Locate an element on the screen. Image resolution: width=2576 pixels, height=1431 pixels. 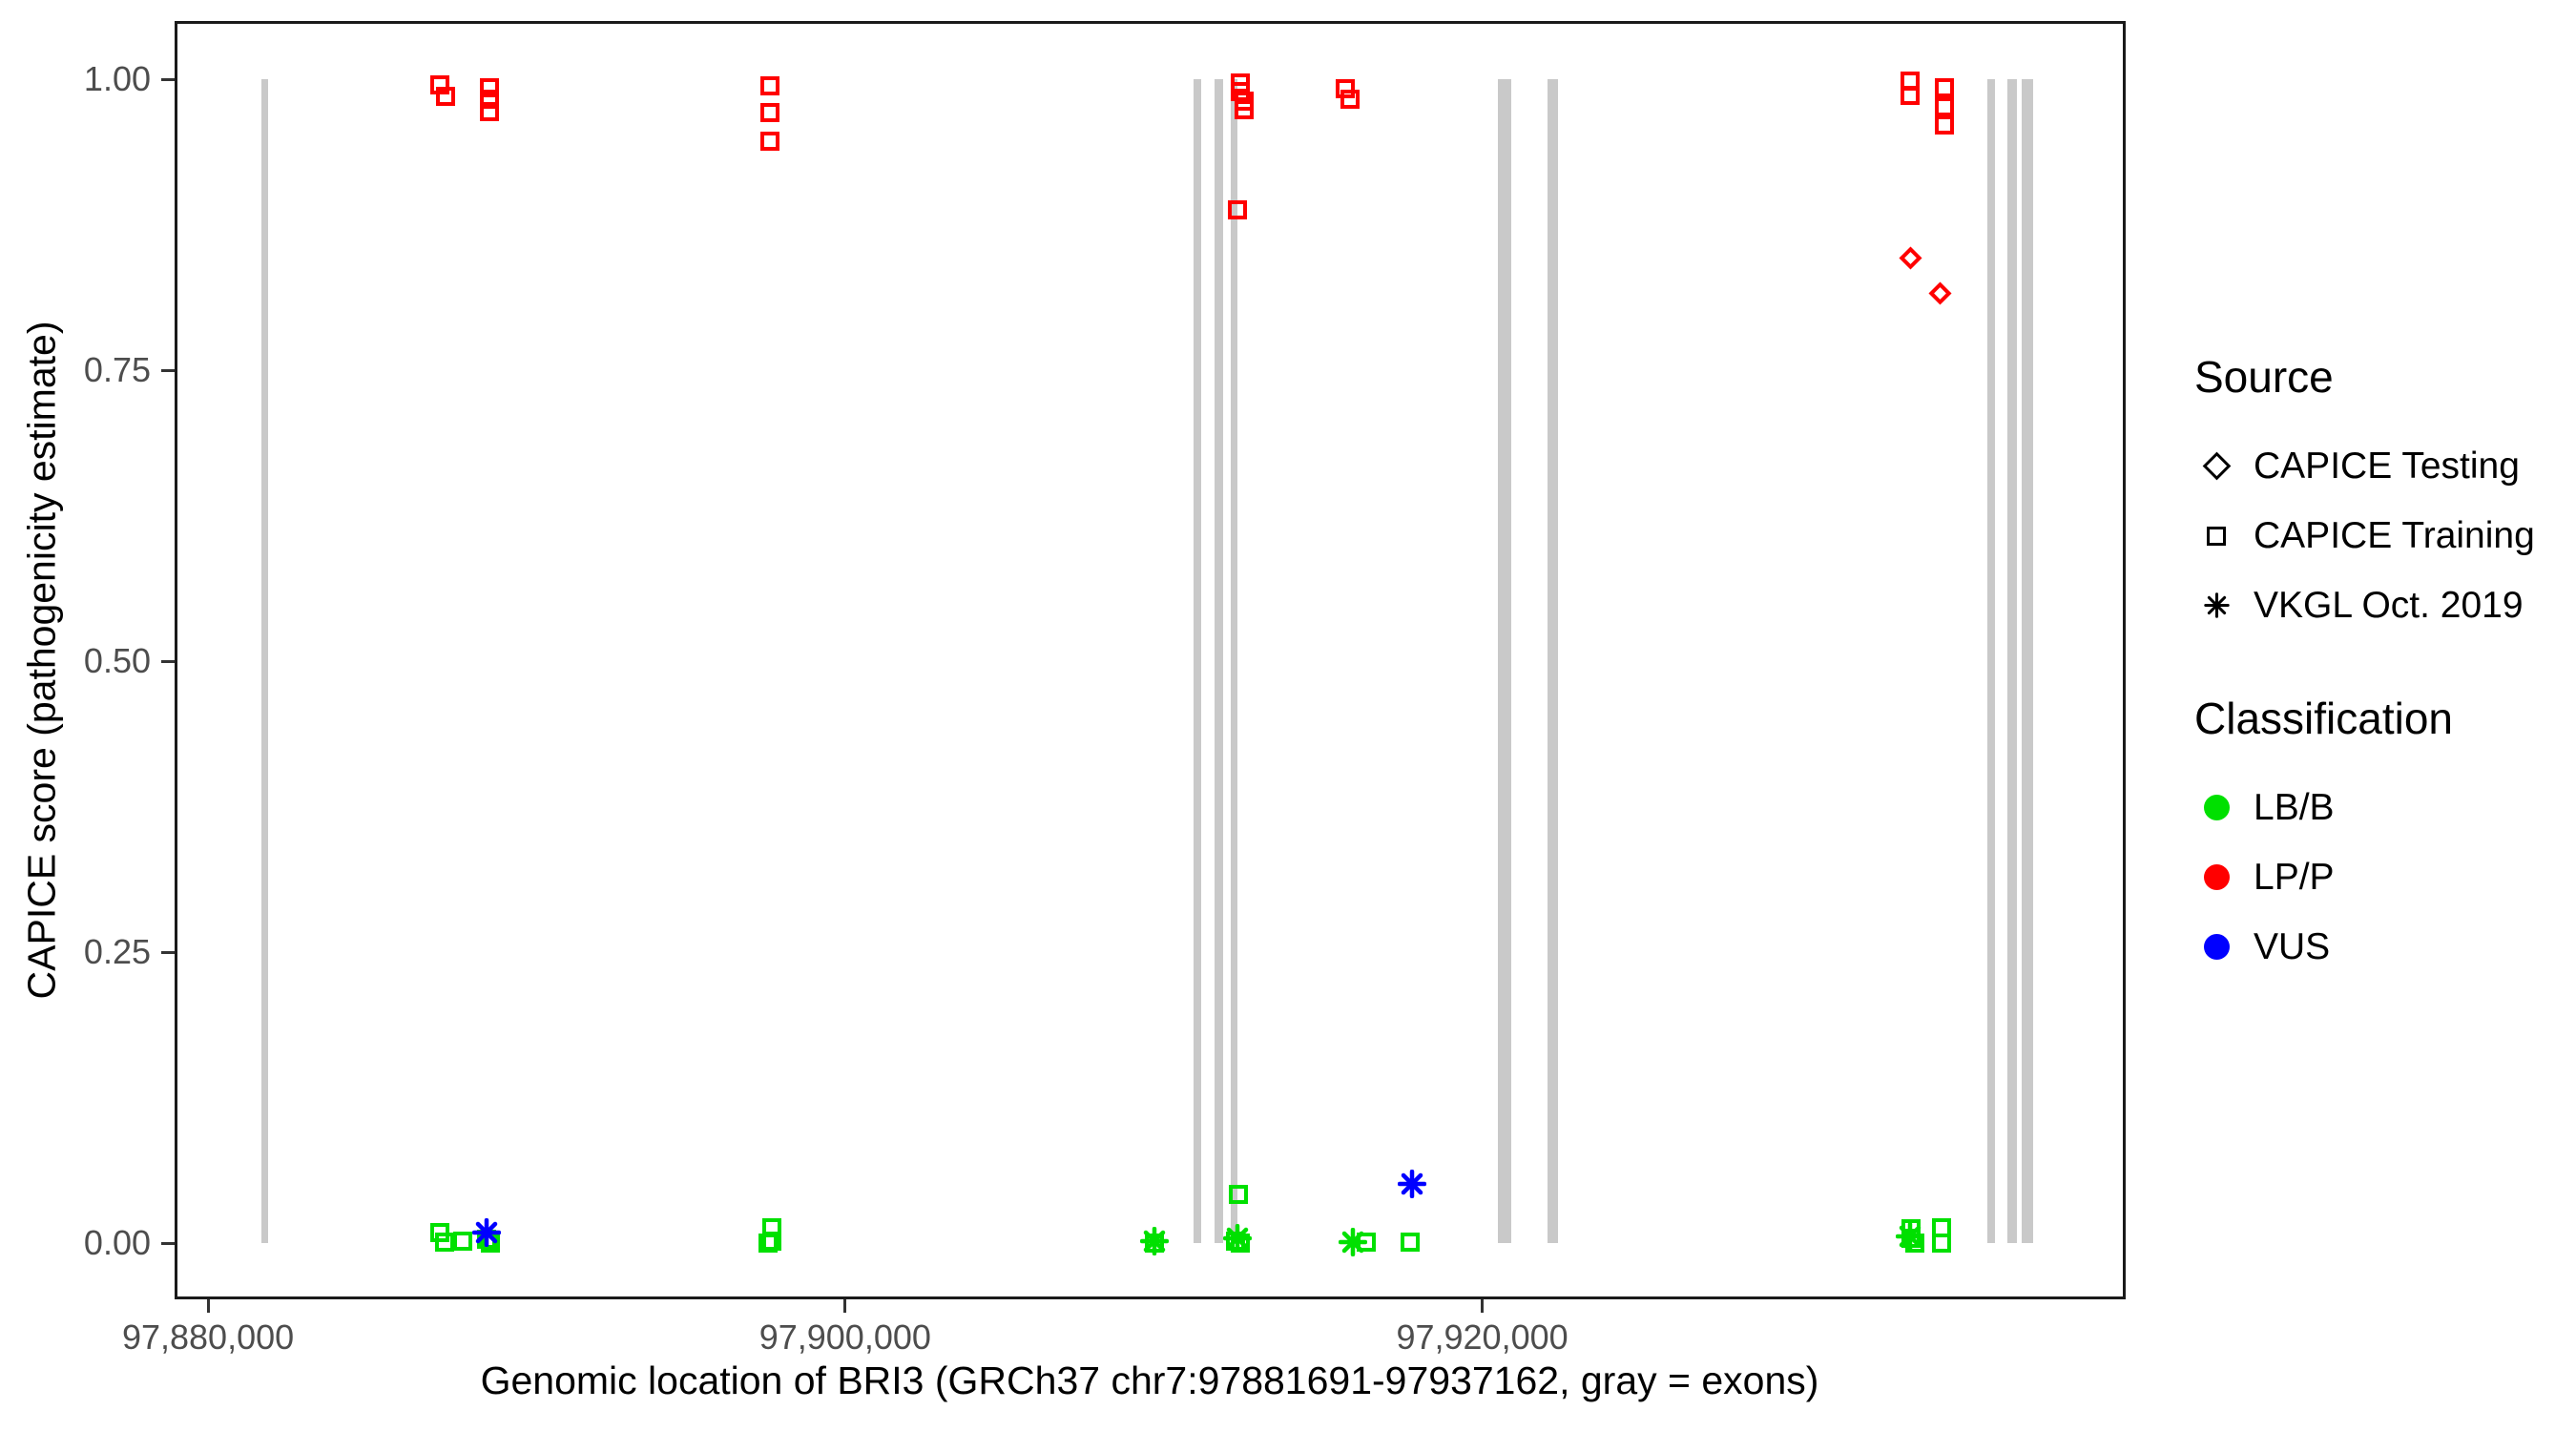
legend-classification: Classification LB/B LP/P VUS is located at coordinates (2380, 837).